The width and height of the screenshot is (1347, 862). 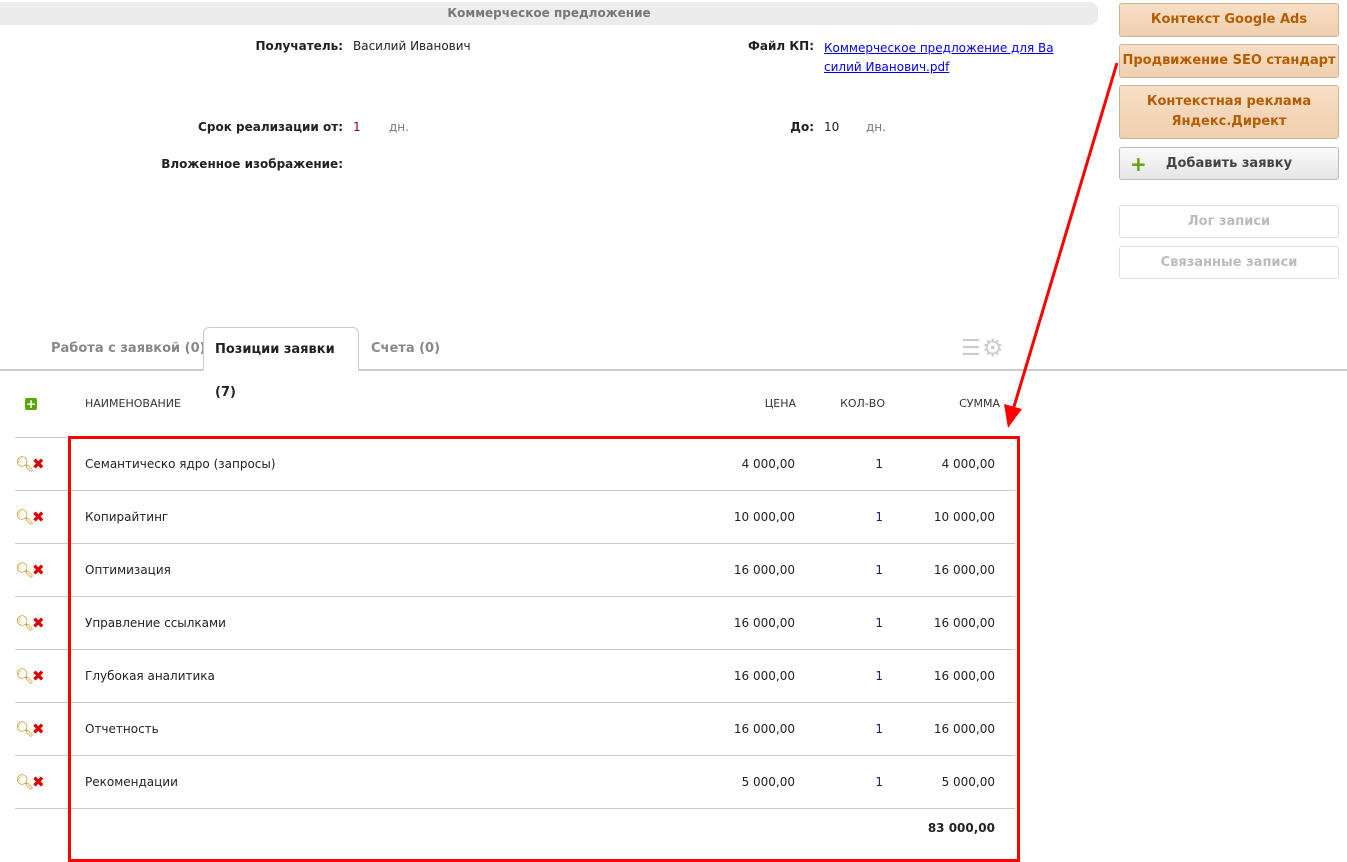 What do you see at coordinates (31, 404) in the screenshot?
I see `add-position-icon: +` at bounding box center [31, 404].